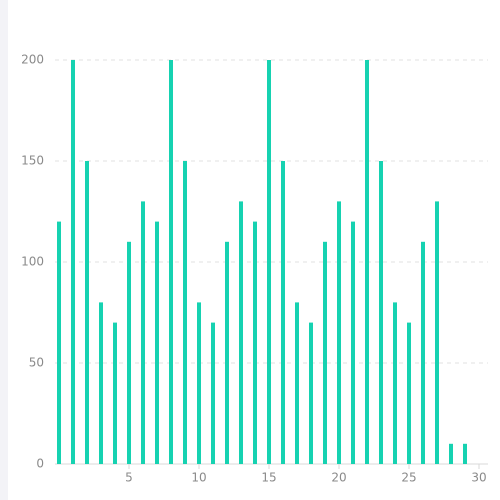  I want to click on x-tick-label: 25, so click(408, 478).